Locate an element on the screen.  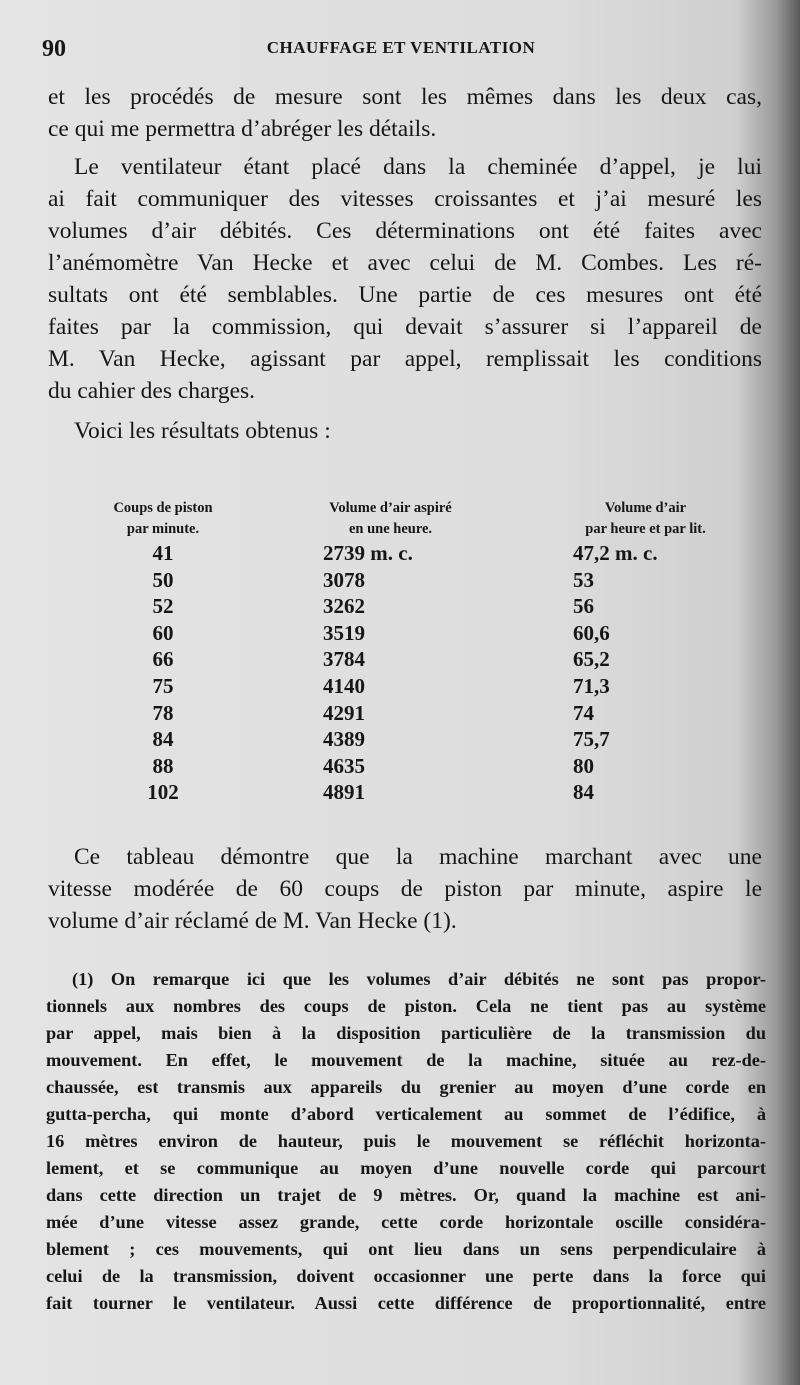
column-header: Volume d’air par heure et par lit. is located at coordinates (645, 519).